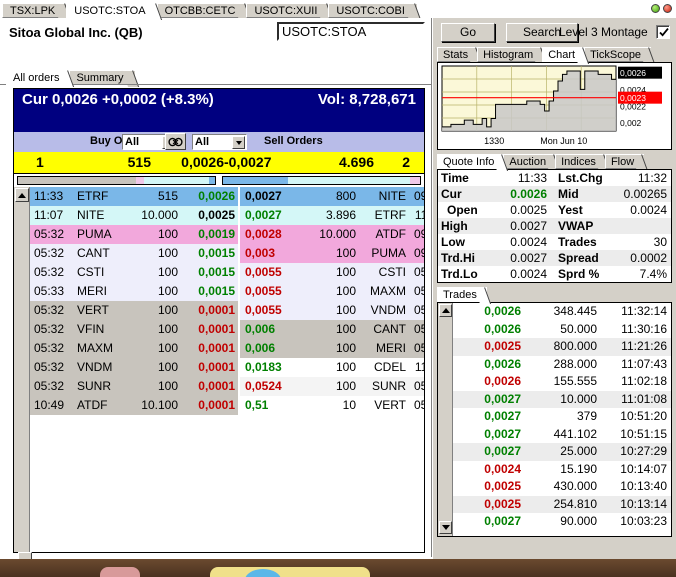  I want to click on tab-quote-info: Quote Info, so click(471, 161).